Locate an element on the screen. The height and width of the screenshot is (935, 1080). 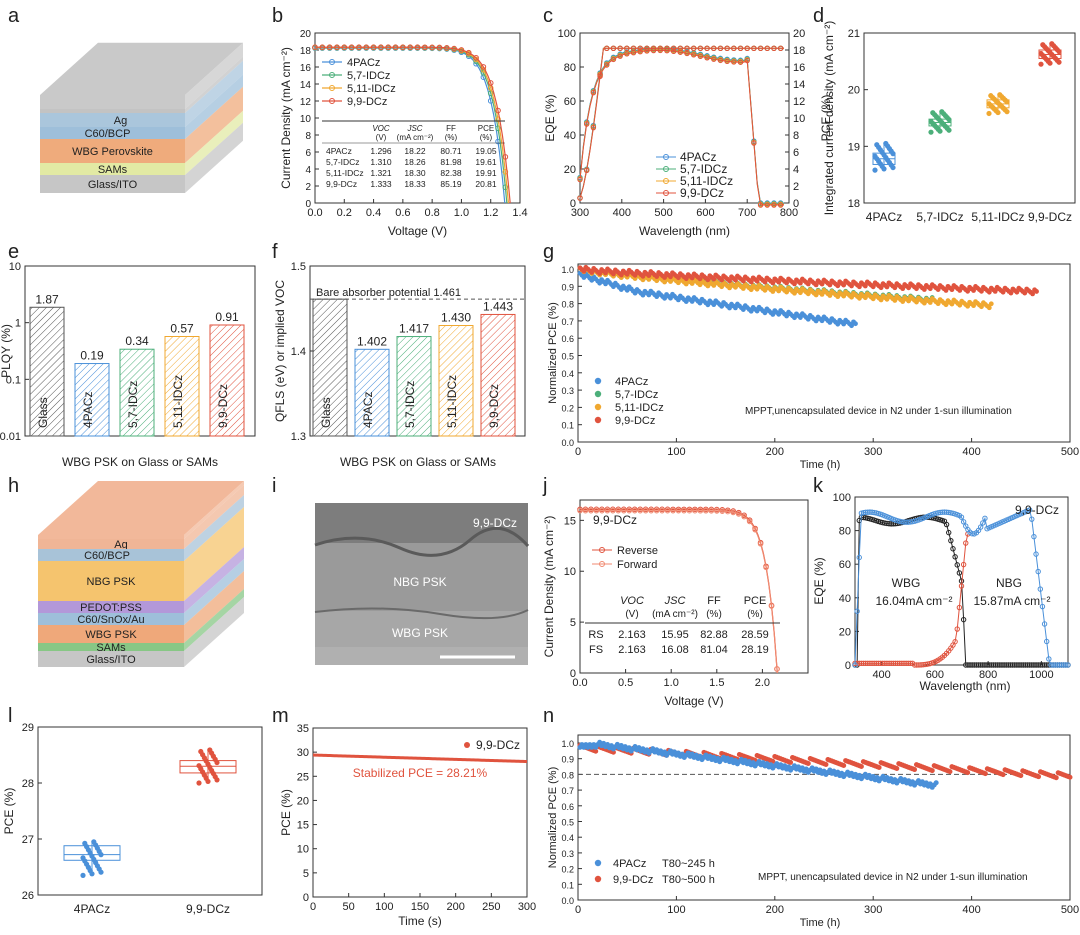
bar-category-label: 4PACz is located at coordinates (88, 410).